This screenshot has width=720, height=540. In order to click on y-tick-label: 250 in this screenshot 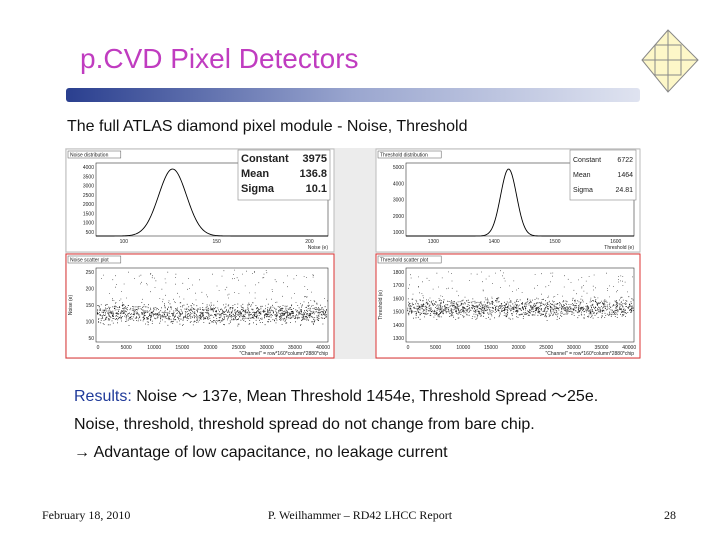, I will do `click(90, 273)`.